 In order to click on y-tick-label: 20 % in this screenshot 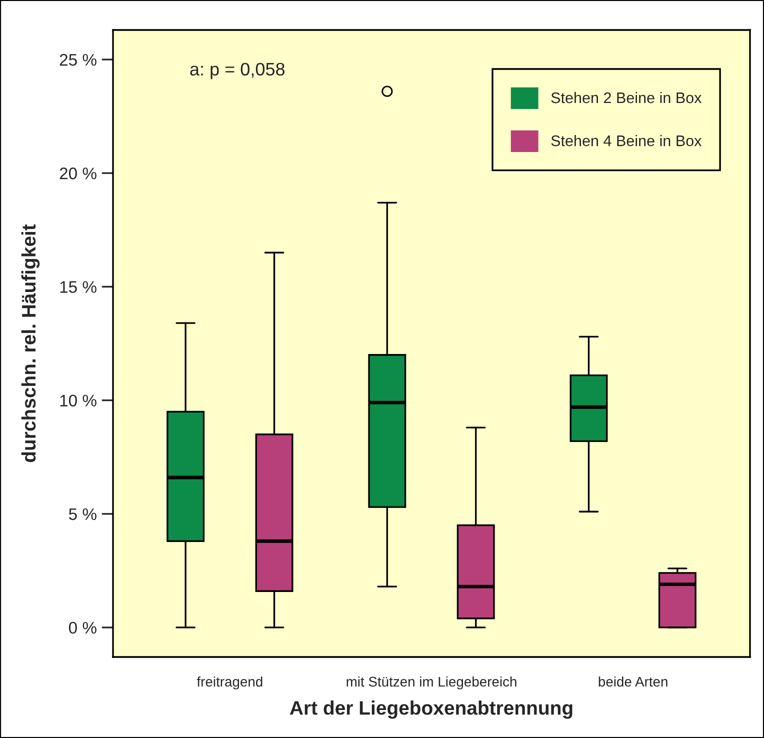, I will do `click(78, 174)`.